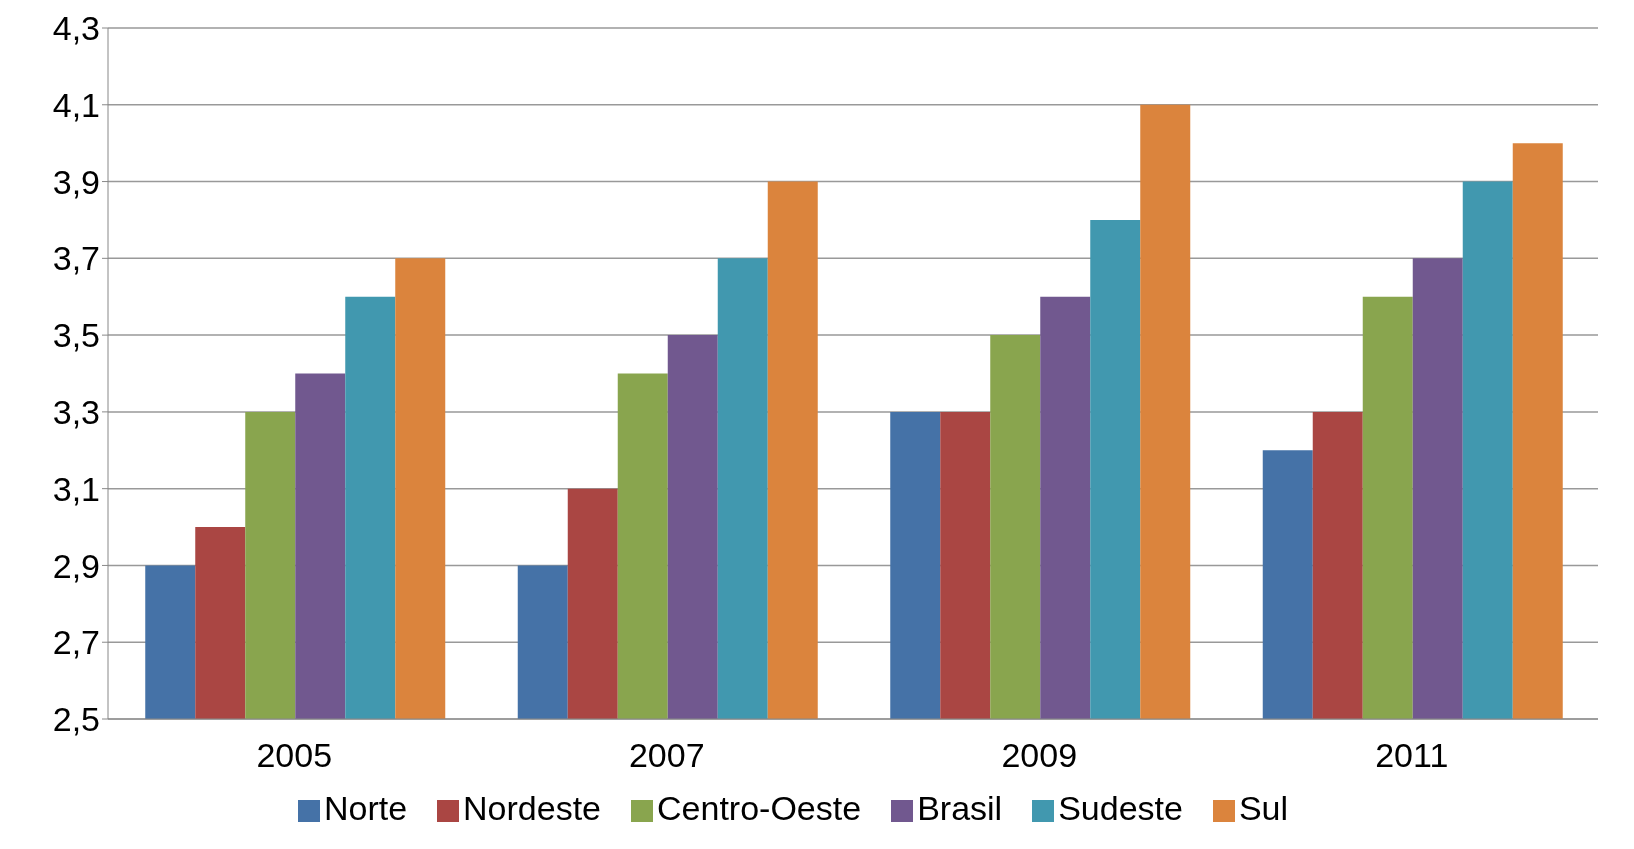  Describe the element at coordinates (532, 808) in the screenshot. I see `legend-label: Nordeste` at that location.